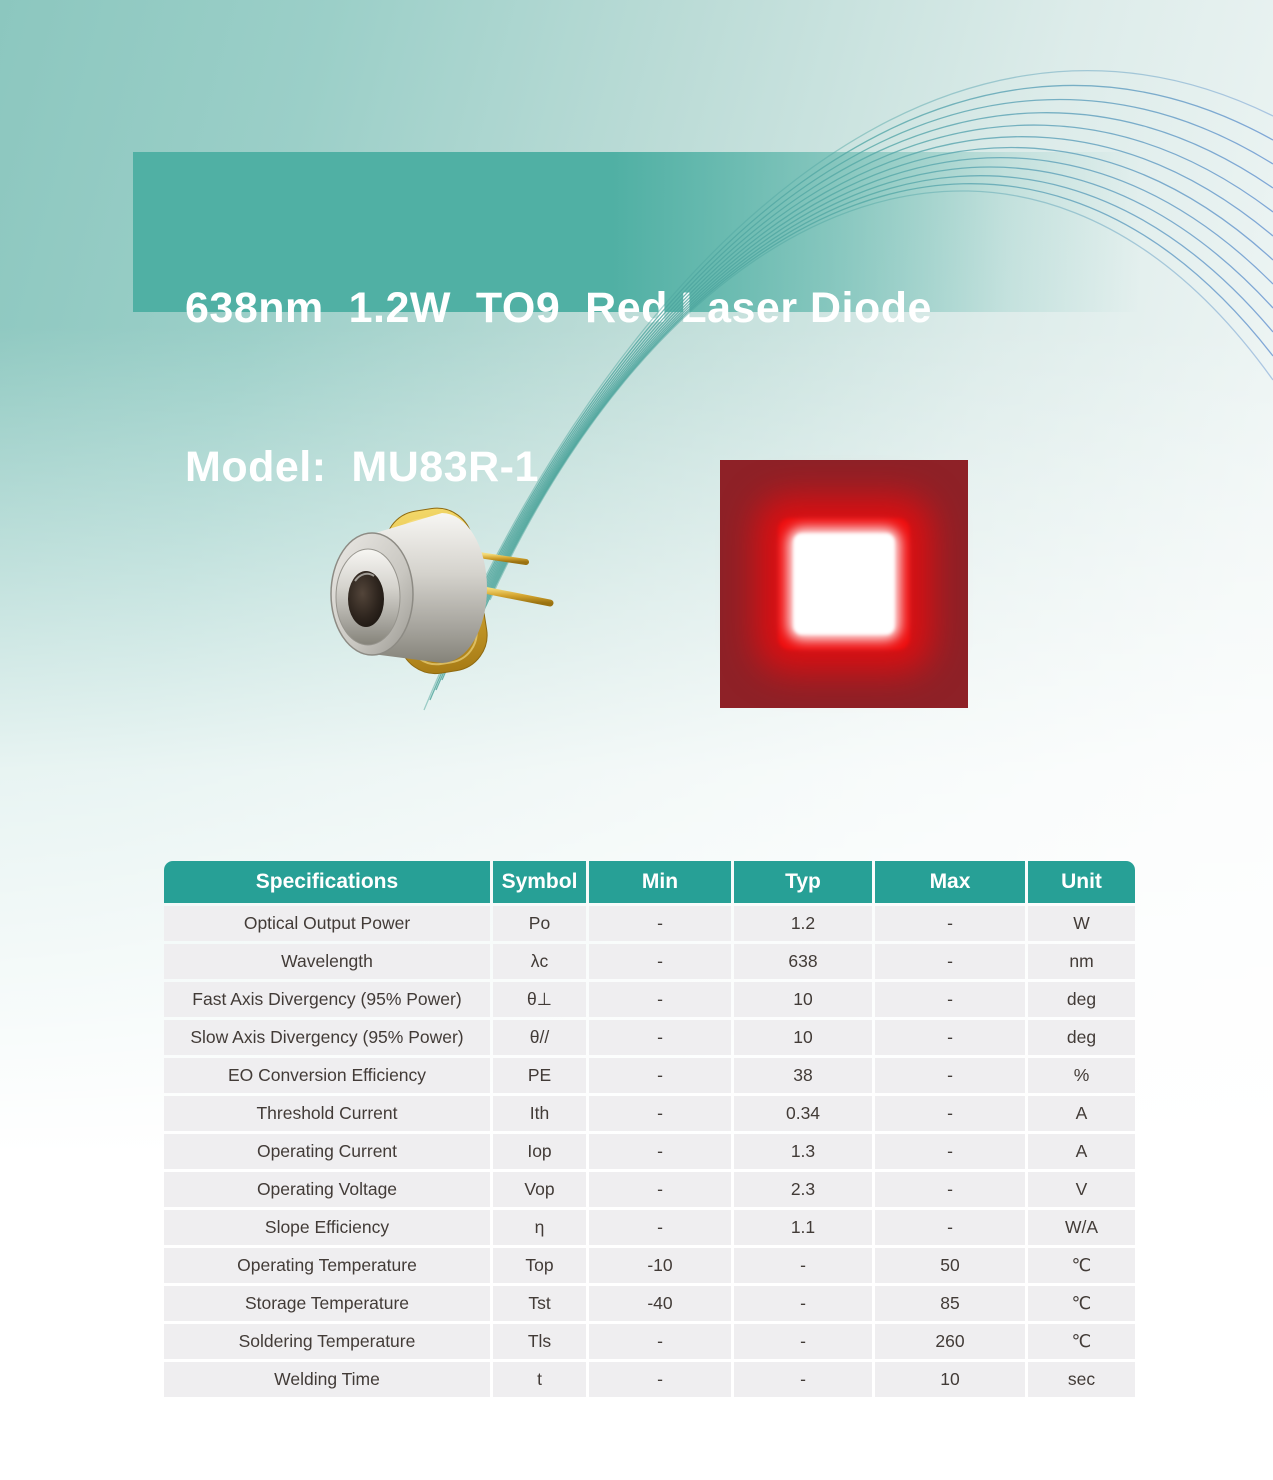  I want to click on spec-value-cell: λc, so click(539, 961).